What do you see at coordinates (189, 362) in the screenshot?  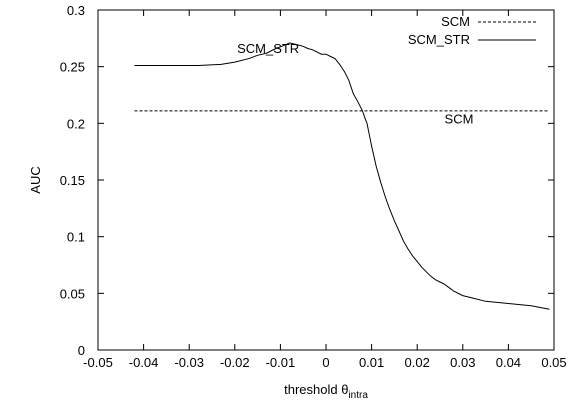 I see `x-tick-label: -0.03` at bounding box center [189, 362].